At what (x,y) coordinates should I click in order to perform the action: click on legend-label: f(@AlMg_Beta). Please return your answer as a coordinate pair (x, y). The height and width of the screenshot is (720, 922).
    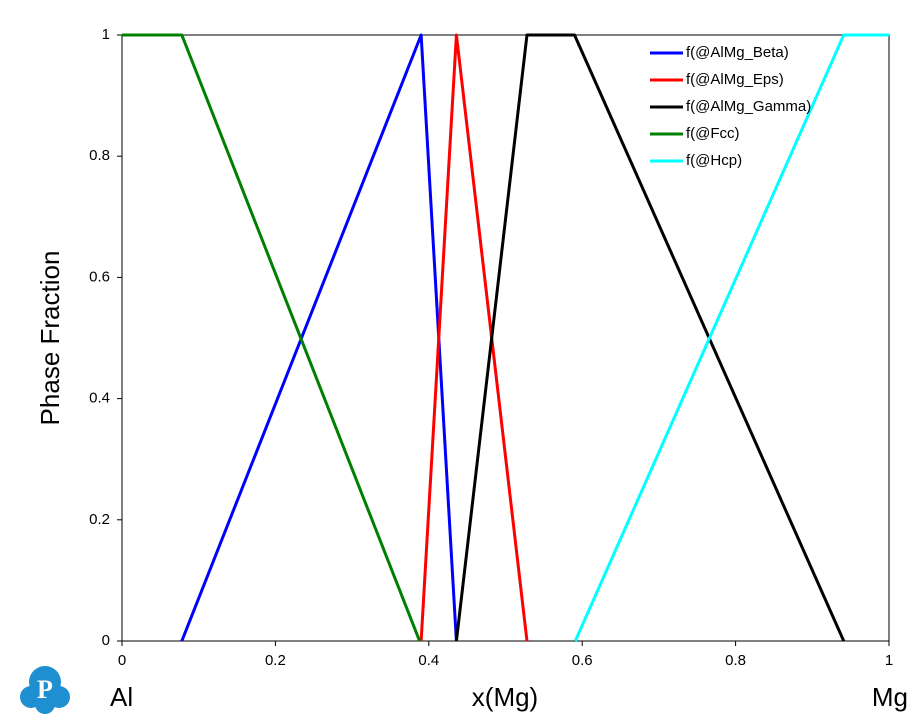
    Looking at the image, I should click on (737, 52).